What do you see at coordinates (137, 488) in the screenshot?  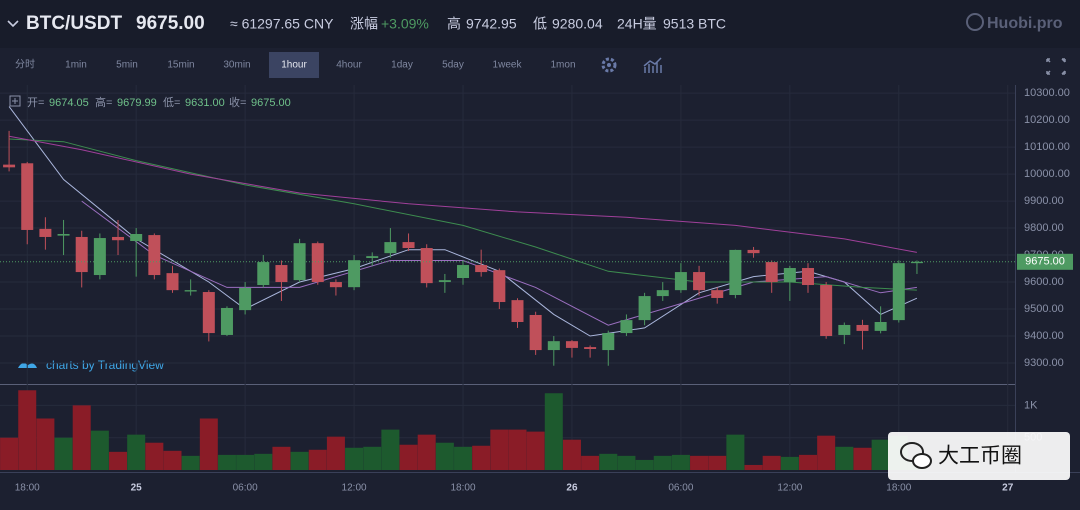 I see `x-tick-label: 25` at bounding box center [137, 488].